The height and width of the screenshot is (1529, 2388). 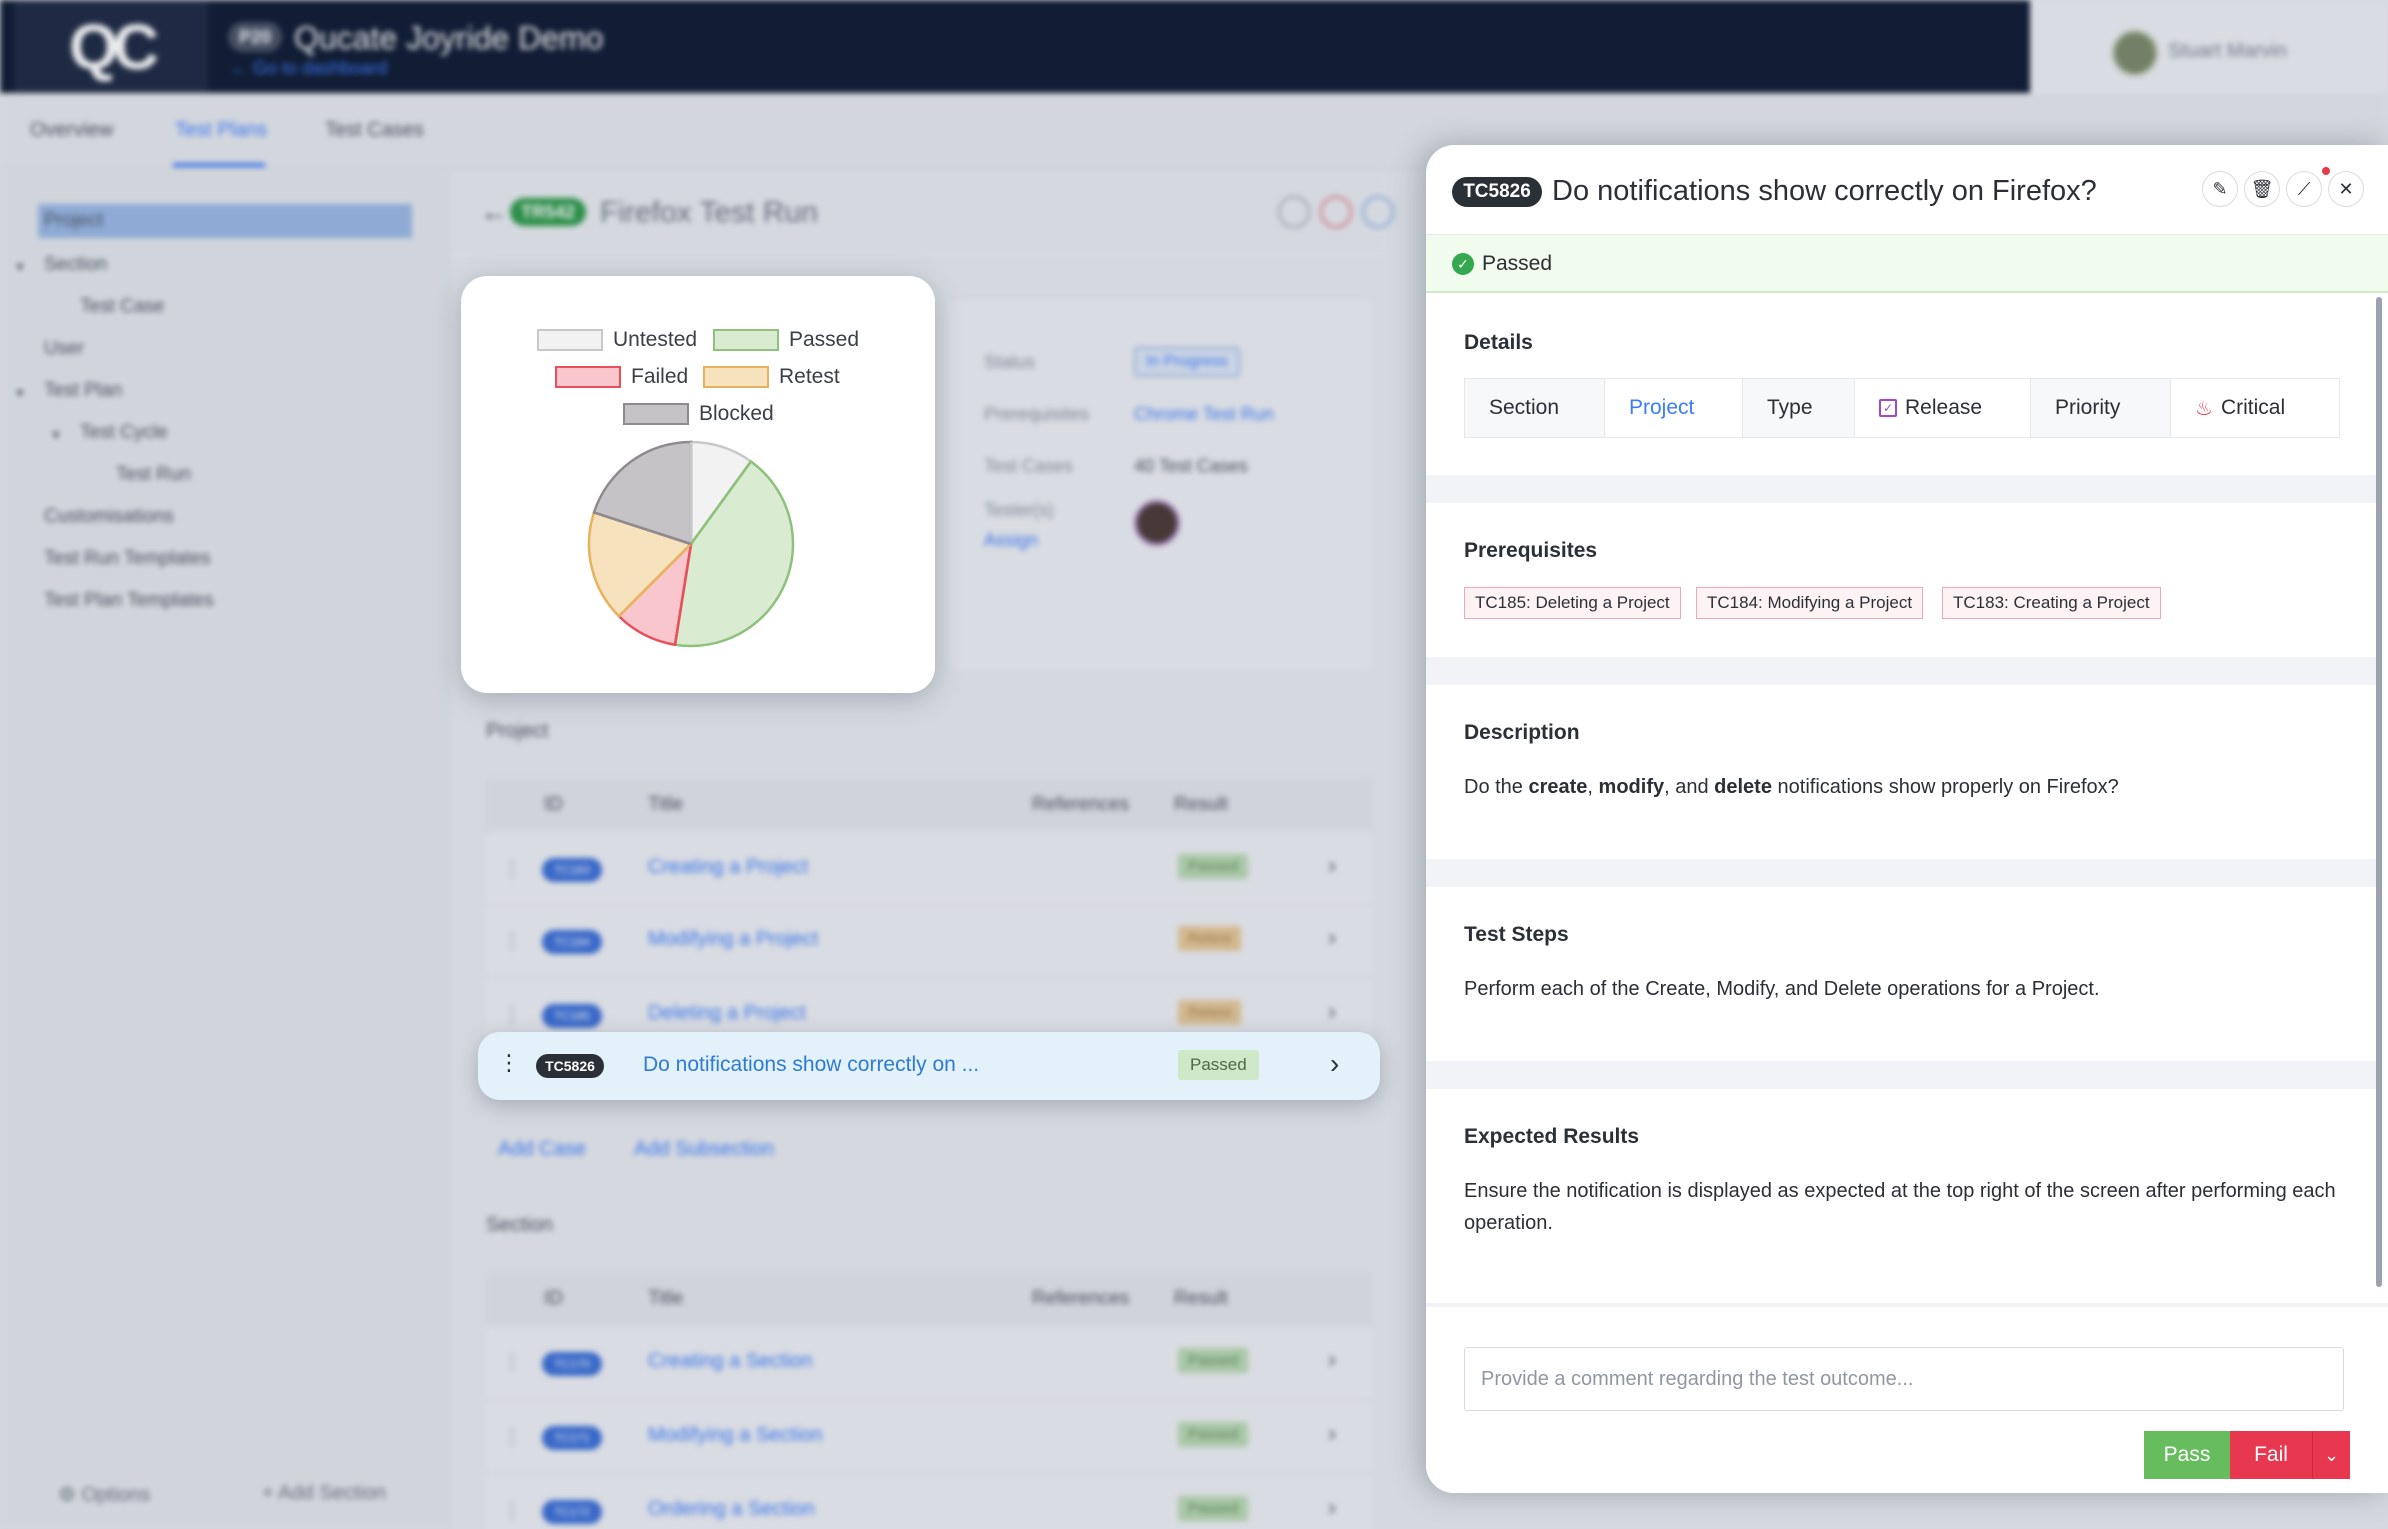 What do you see at coordinates (2304, 189) in the screenshot?
I see `chart-line-icon: ⟋` at bounding box center [2304, 189].